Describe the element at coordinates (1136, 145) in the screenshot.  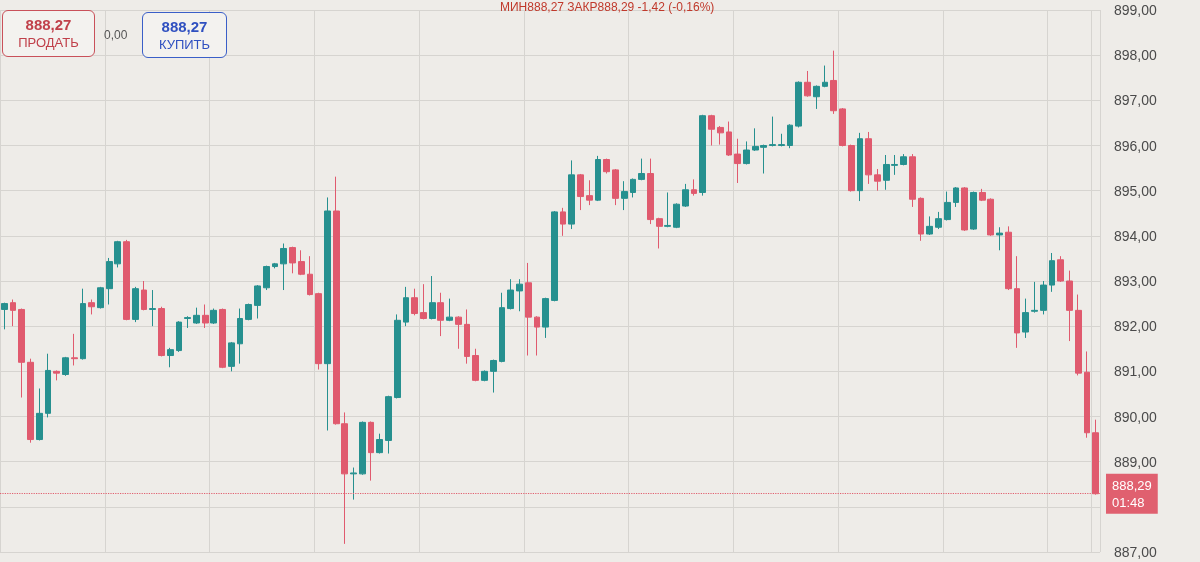
I see `y-tick-label: 896,00` at that location.